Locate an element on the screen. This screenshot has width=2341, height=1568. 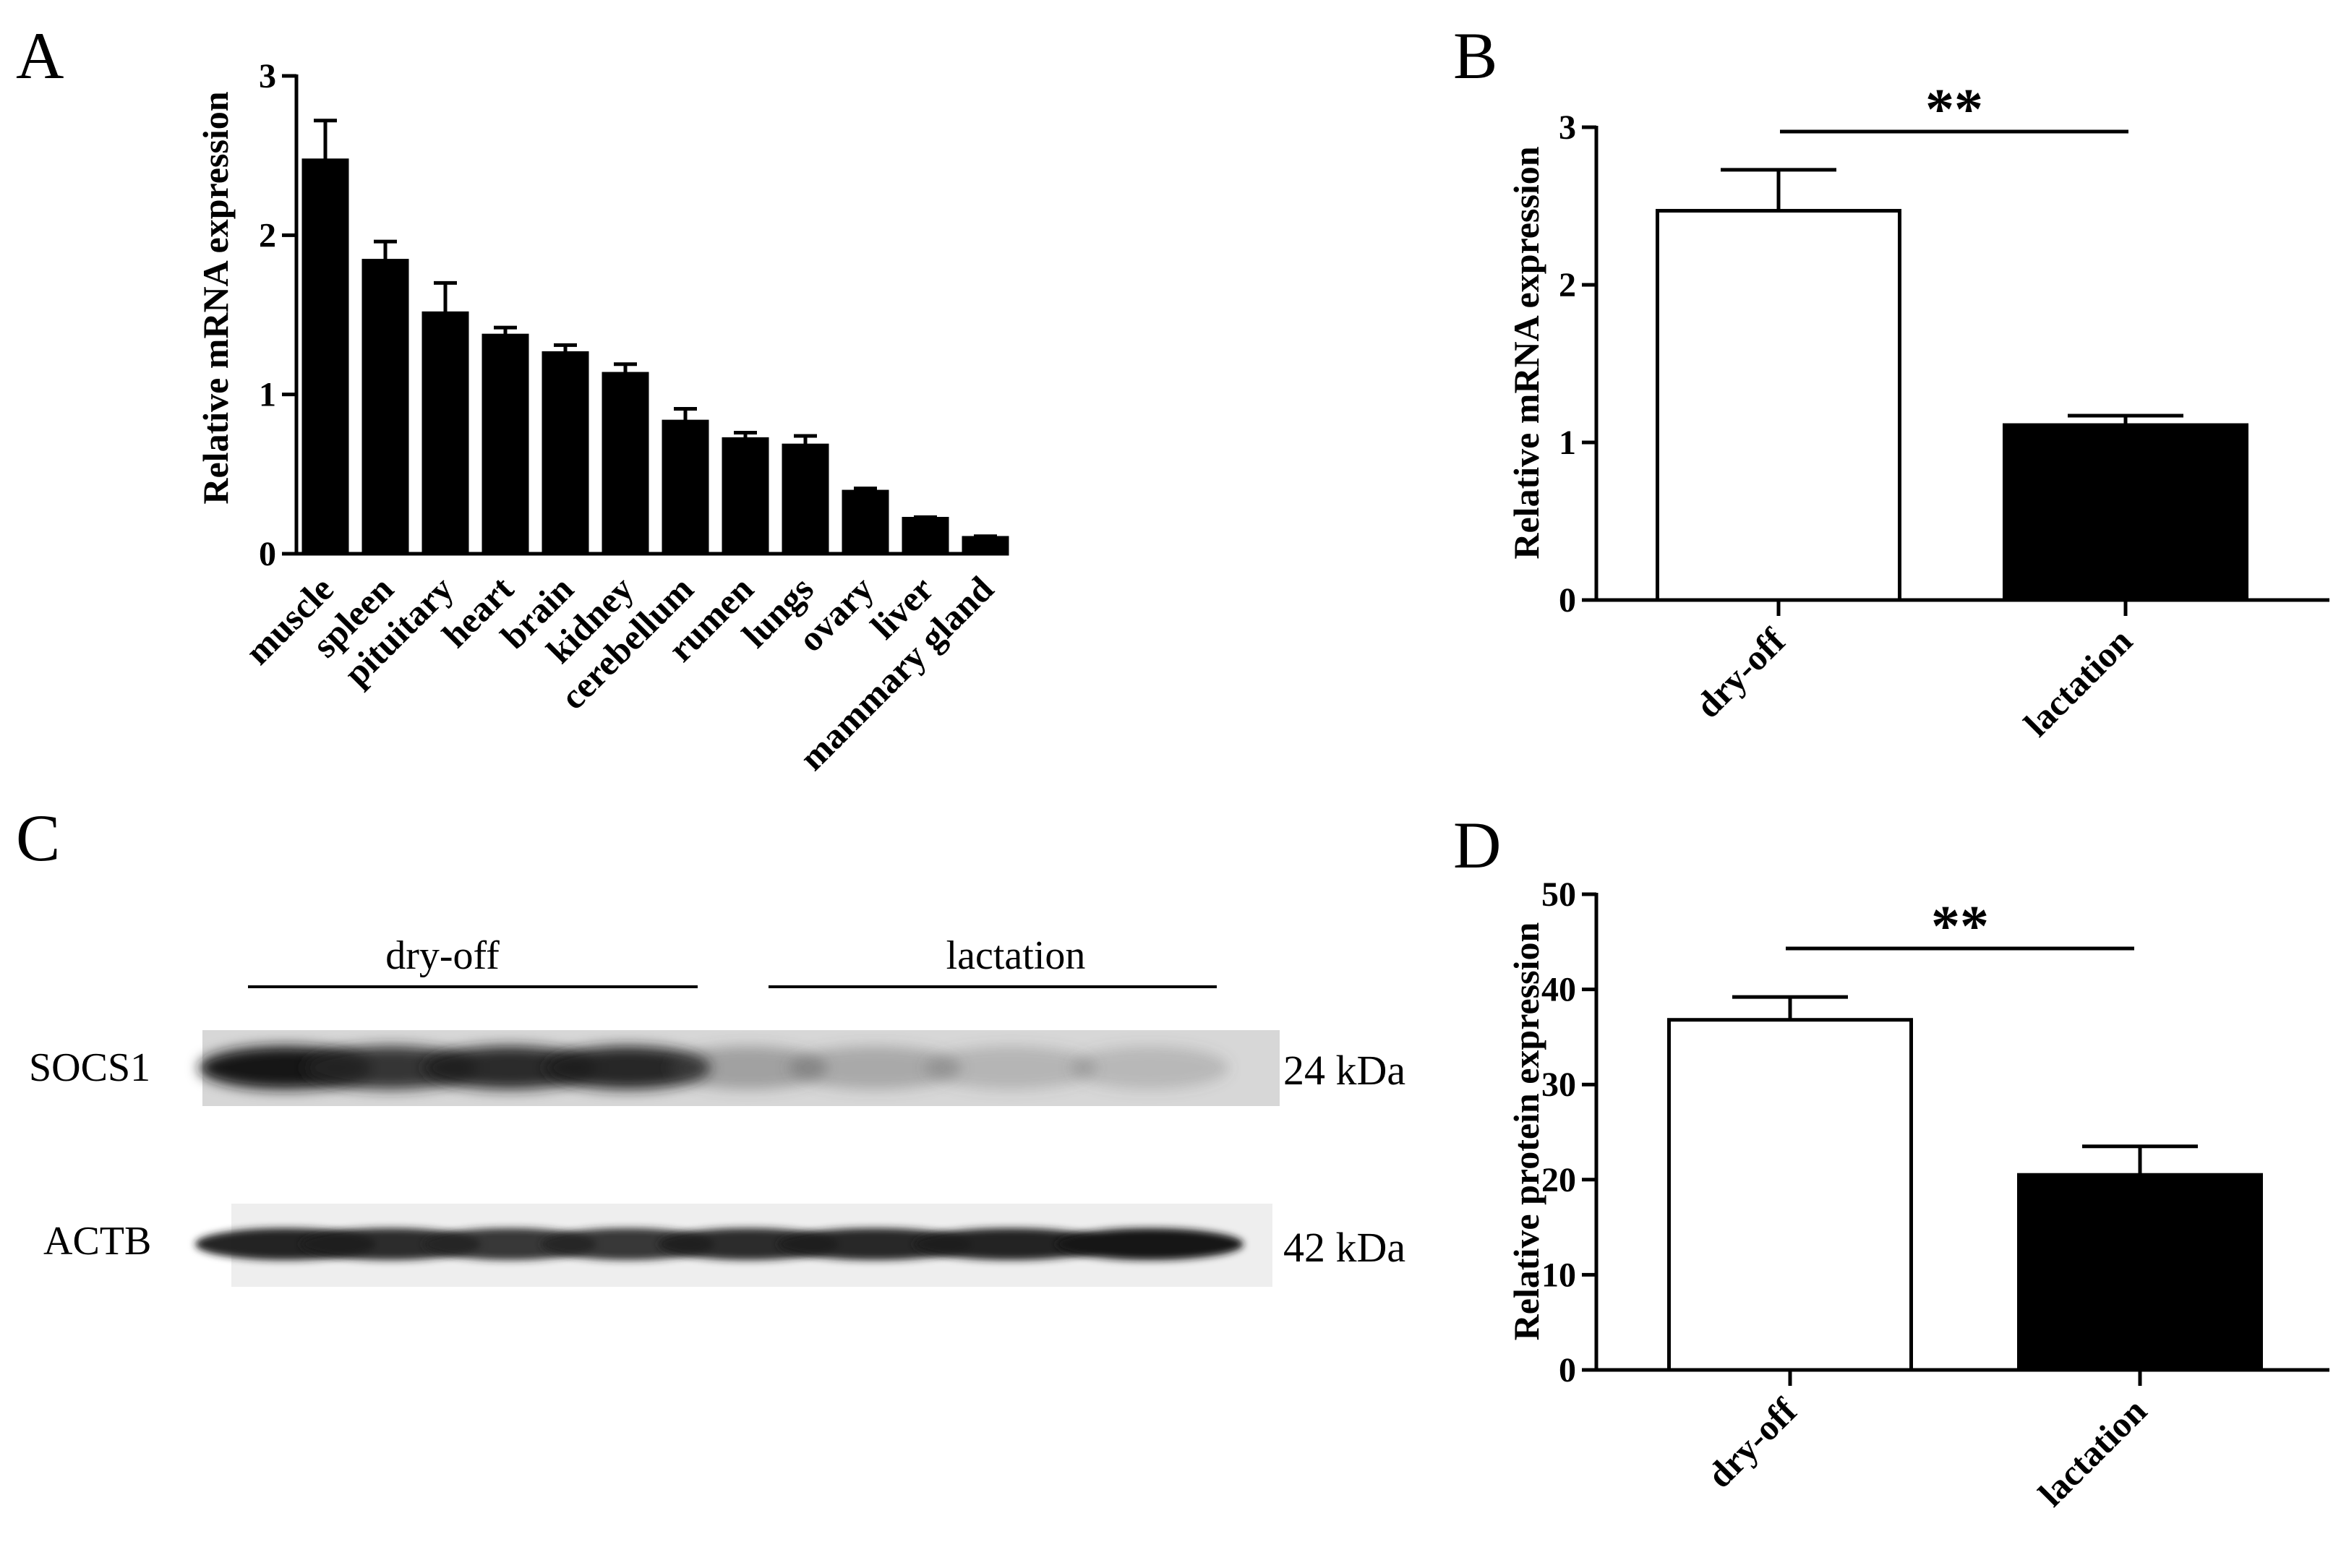
chart-b-categories: dry-off lactation is located at coordinates (1913, 682).